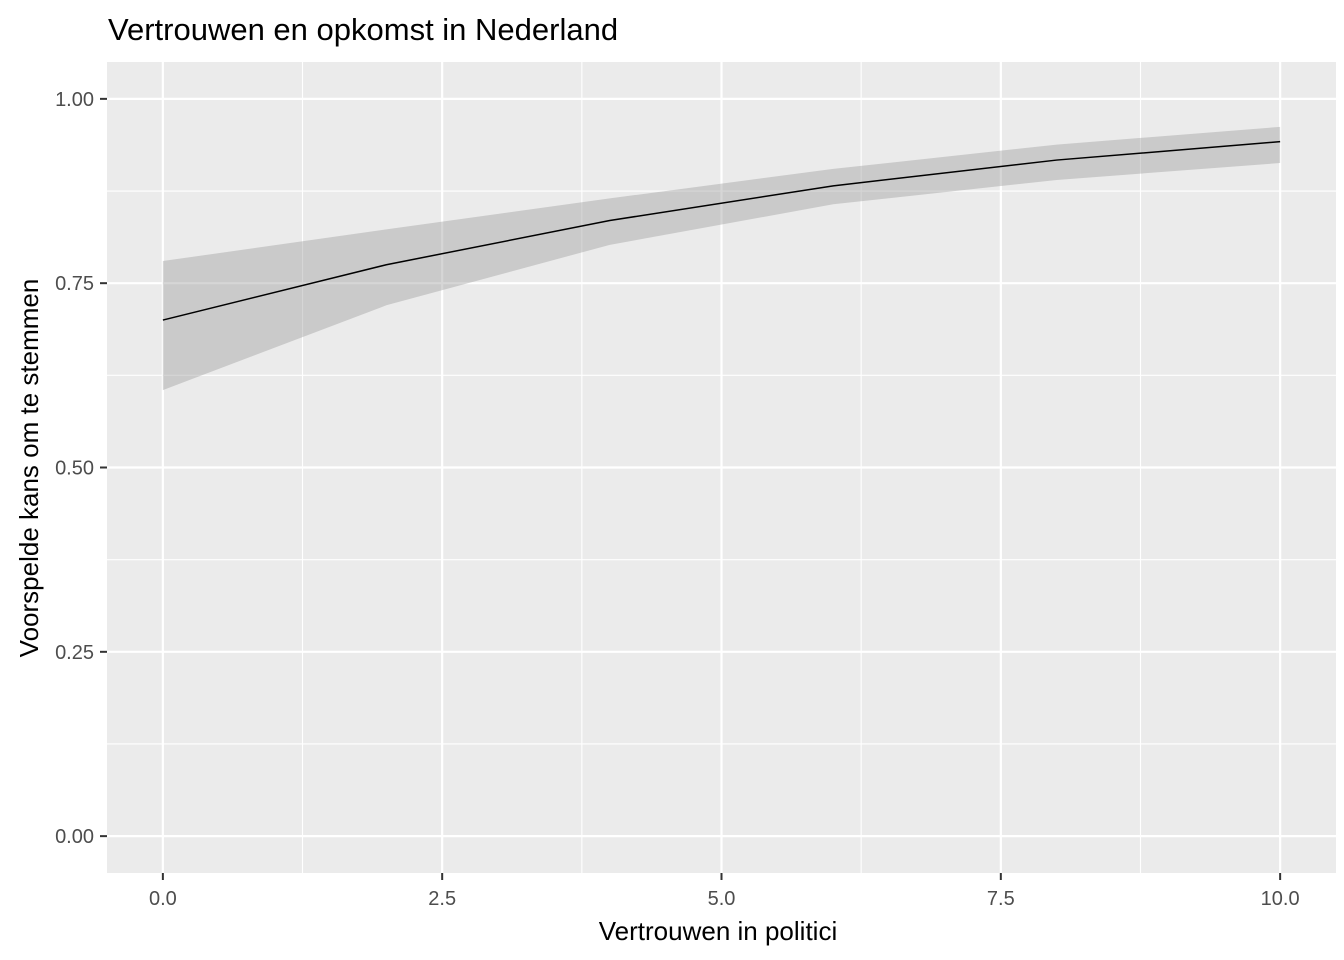 The width and height of the screenshot is (1344, 960). What do you see at coordinates (74, 284) in the screenshot?
I see `y-tick-label: 0.75` at bounding box center [74, 284].